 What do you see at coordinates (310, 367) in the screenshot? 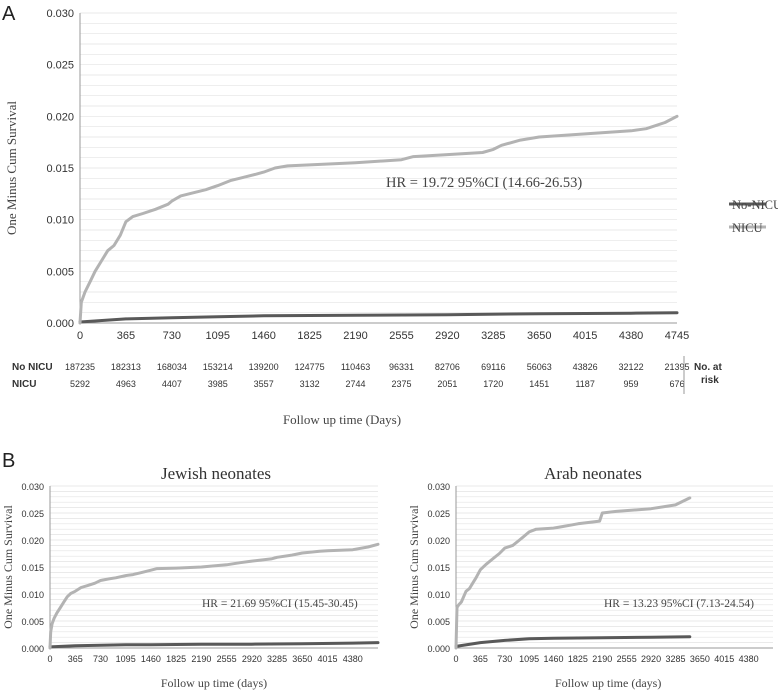
I see `risk-cell: 124775` at bounding box center [310, 367].